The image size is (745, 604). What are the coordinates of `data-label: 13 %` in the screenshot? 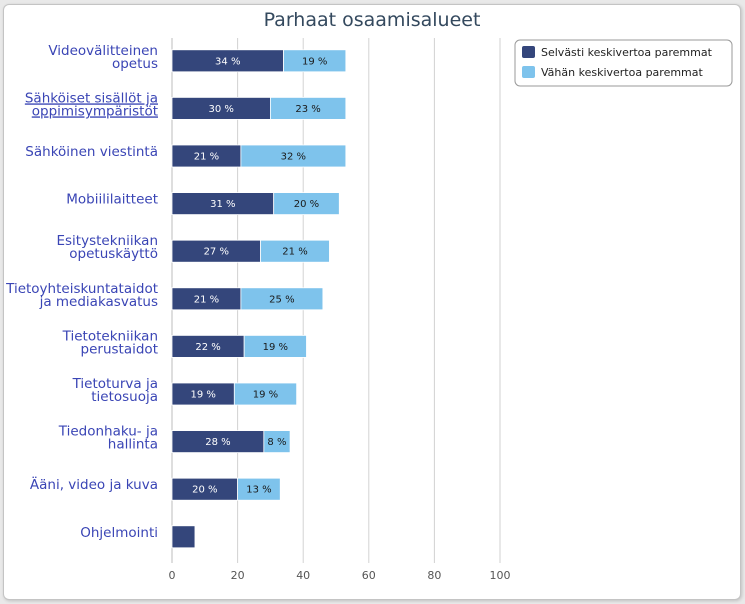 It's located at (258, 490).